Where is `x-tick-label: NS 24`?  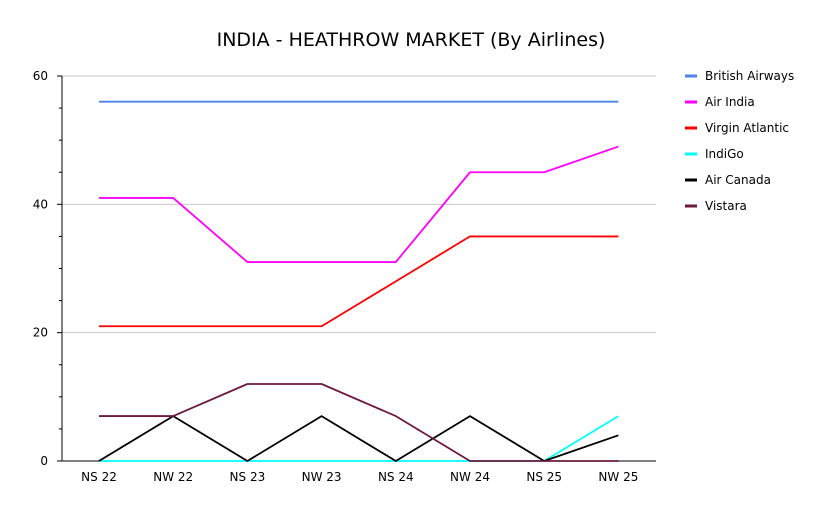
x-tick-label: NS 24 is located at coordinates (396, 477).